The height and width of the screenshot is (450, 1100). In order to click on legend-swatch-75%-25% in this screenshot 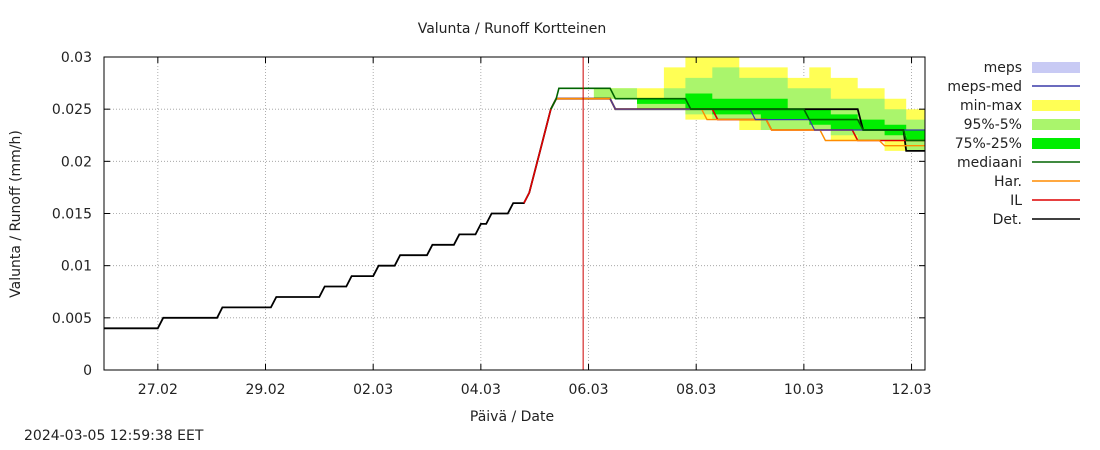, I will do `click(1056, 143)`.